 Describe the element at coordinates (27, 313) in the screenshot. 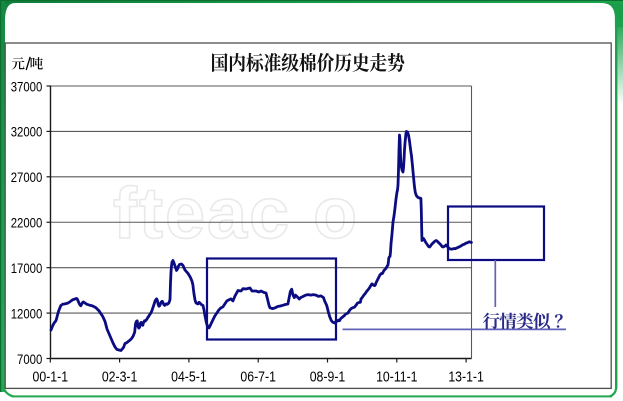

I see `svg-text: 12000` at that location.